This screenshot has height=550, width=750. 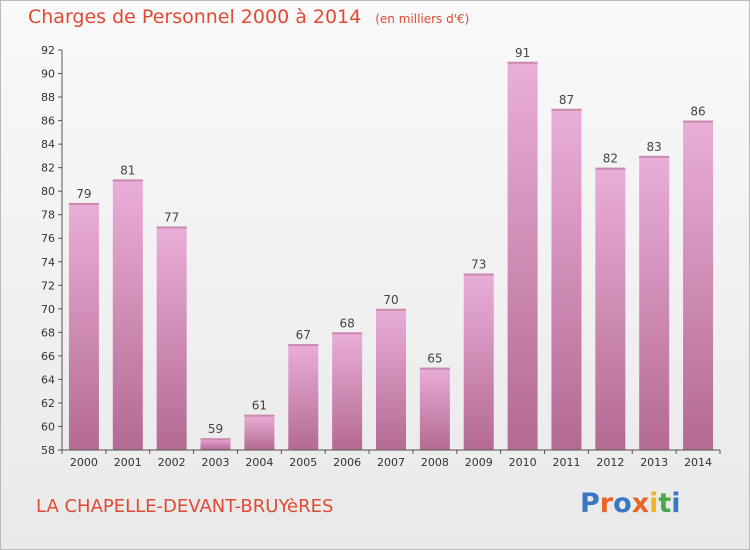 I want to click on proxiti-logo: Proxiti, so click(x=630, y=503).